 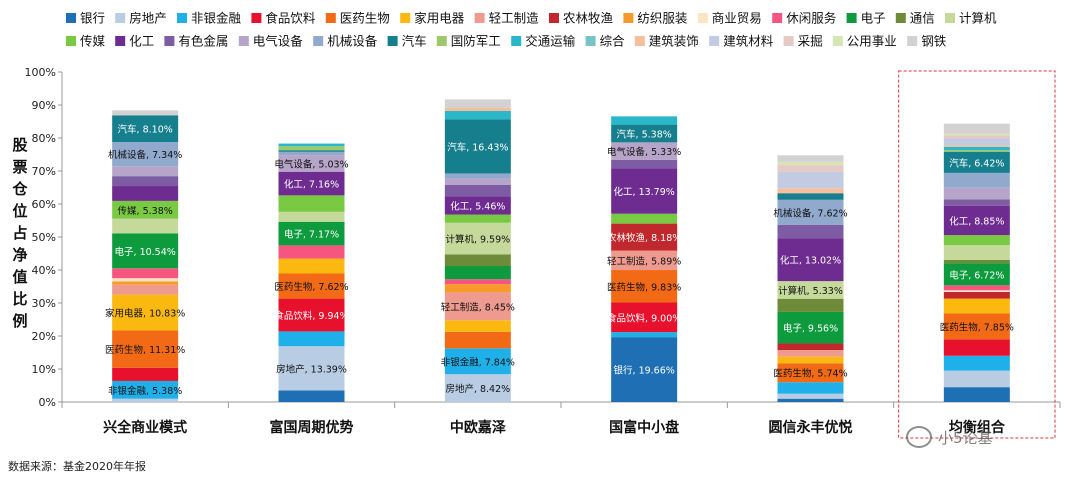 I want to click on legend-item: 食品饮料, so click(x=283, y=18).